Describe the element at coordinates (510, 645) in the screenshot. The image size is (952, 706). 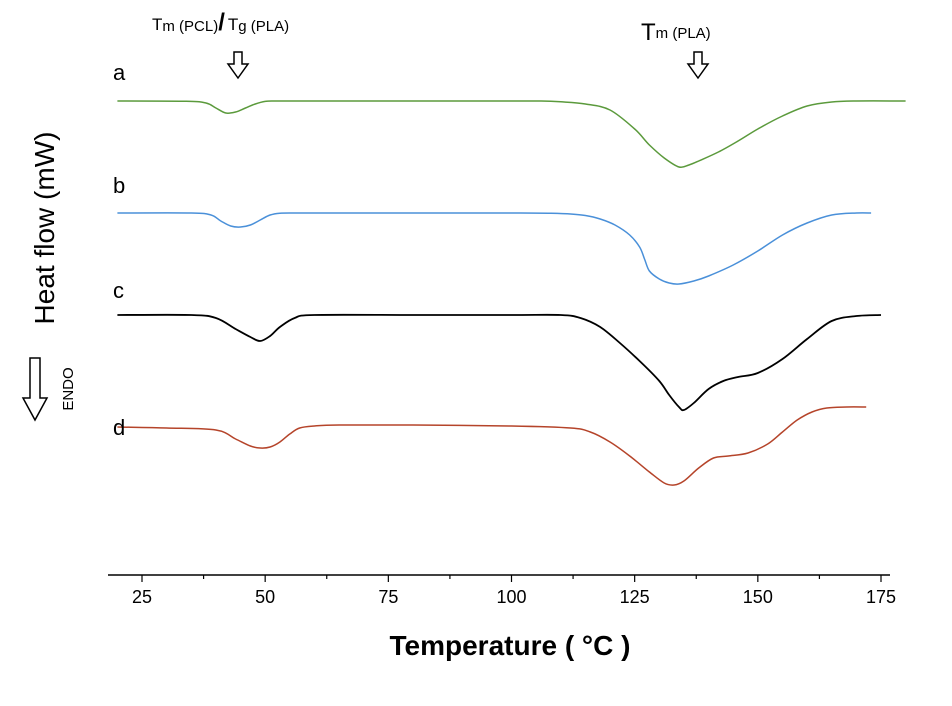
I see `x-axis-label: Temperature ( °C )` at that location.